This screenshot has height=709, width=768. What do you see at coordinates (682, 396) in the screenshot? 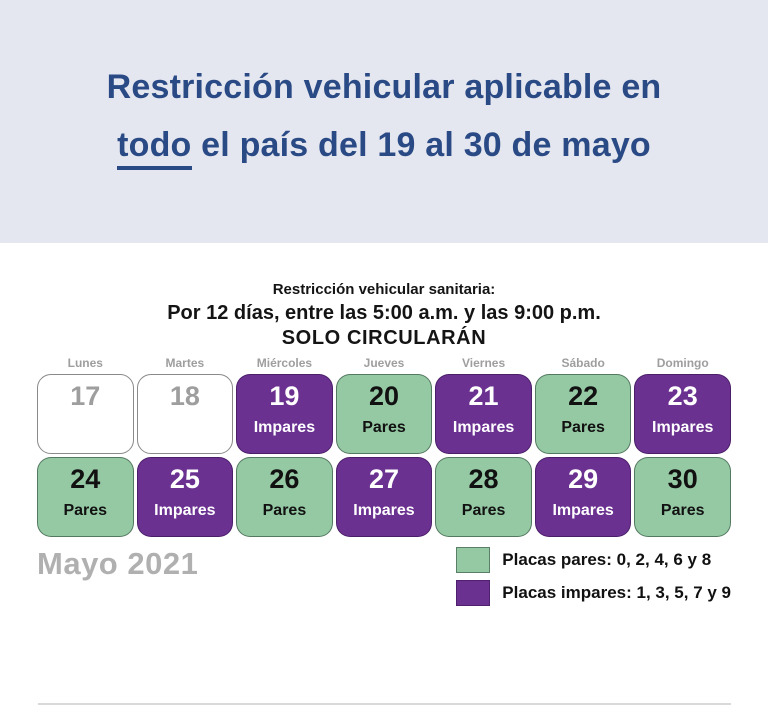
I see `day-number: 23` at bounding box center [682, 396].